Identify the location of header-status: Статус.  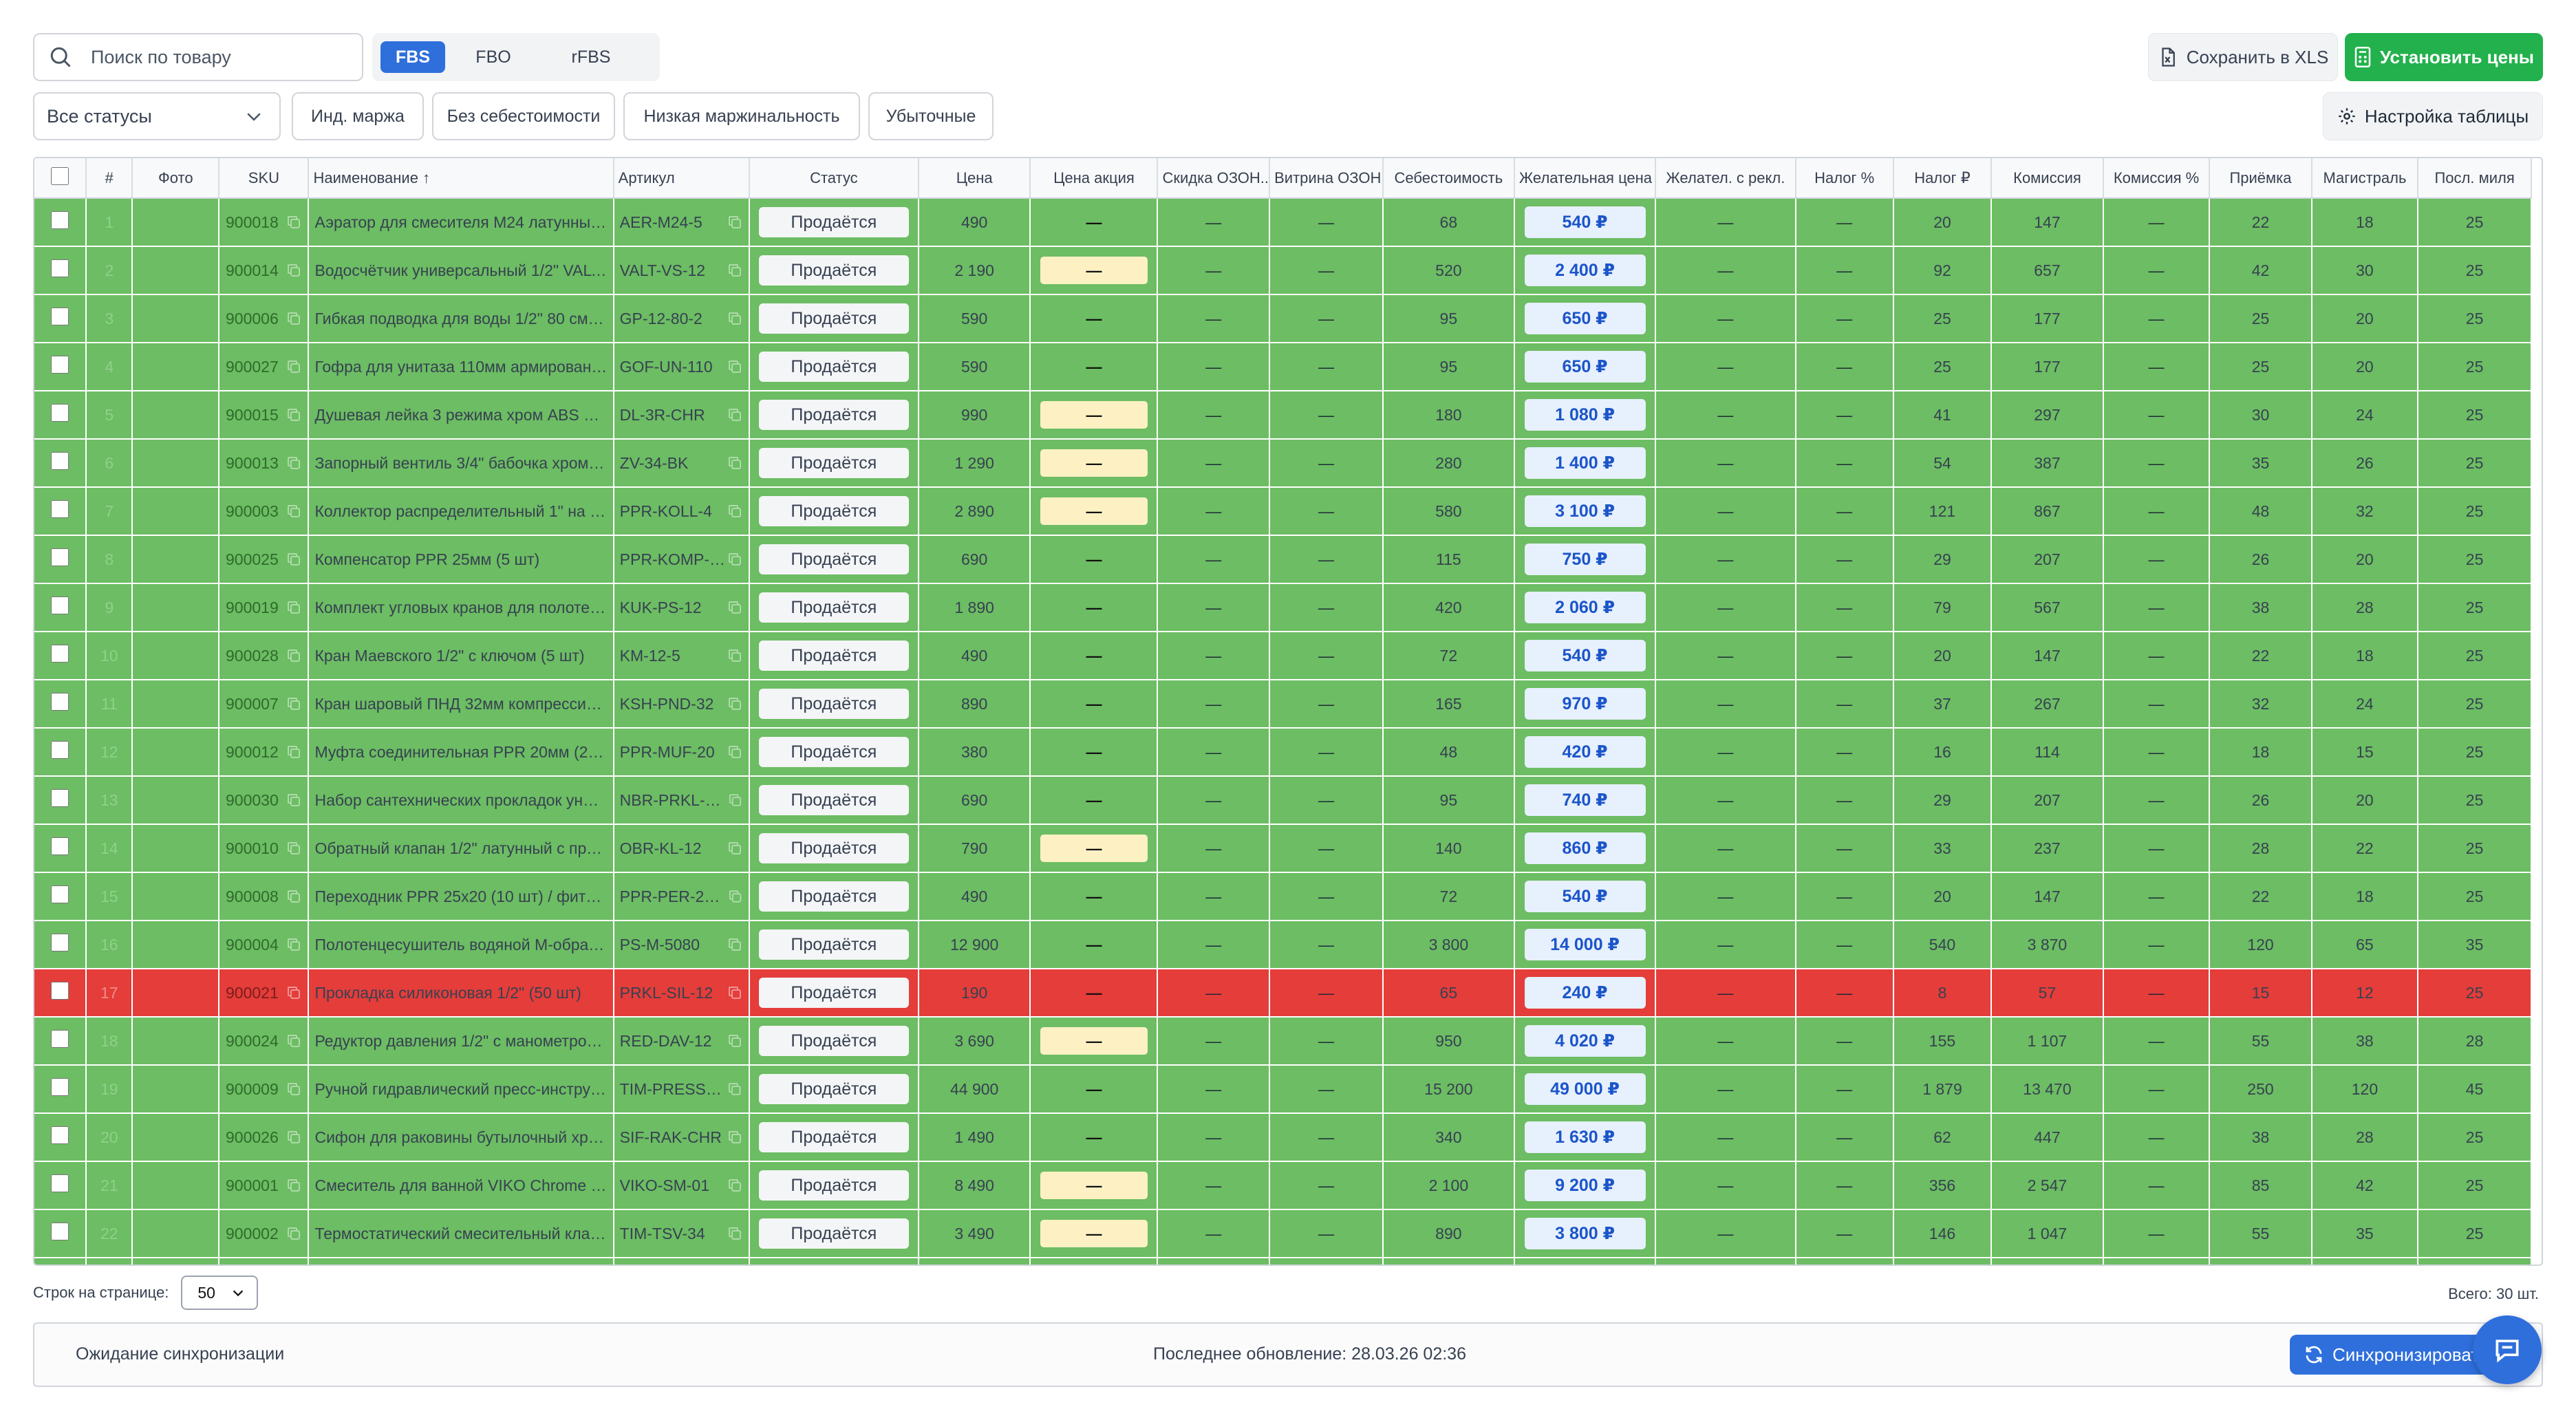
(834, 178).